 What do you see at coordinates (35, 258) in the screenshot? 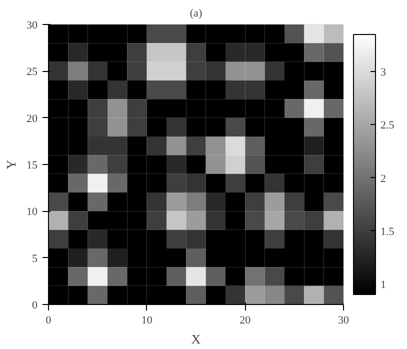
I see `y-tick-label: 5` at bounding box center [35, 258].